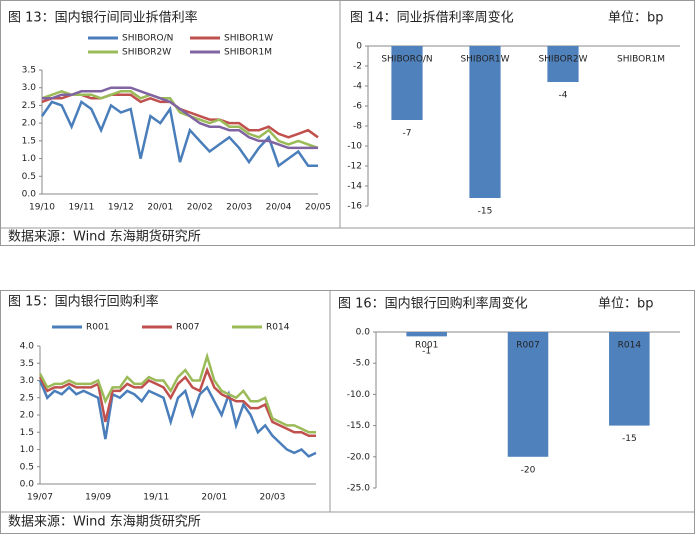  Describe the element at coordinates (630, 346) in the screenshot. I see `x-tick-label: R014` at that location.